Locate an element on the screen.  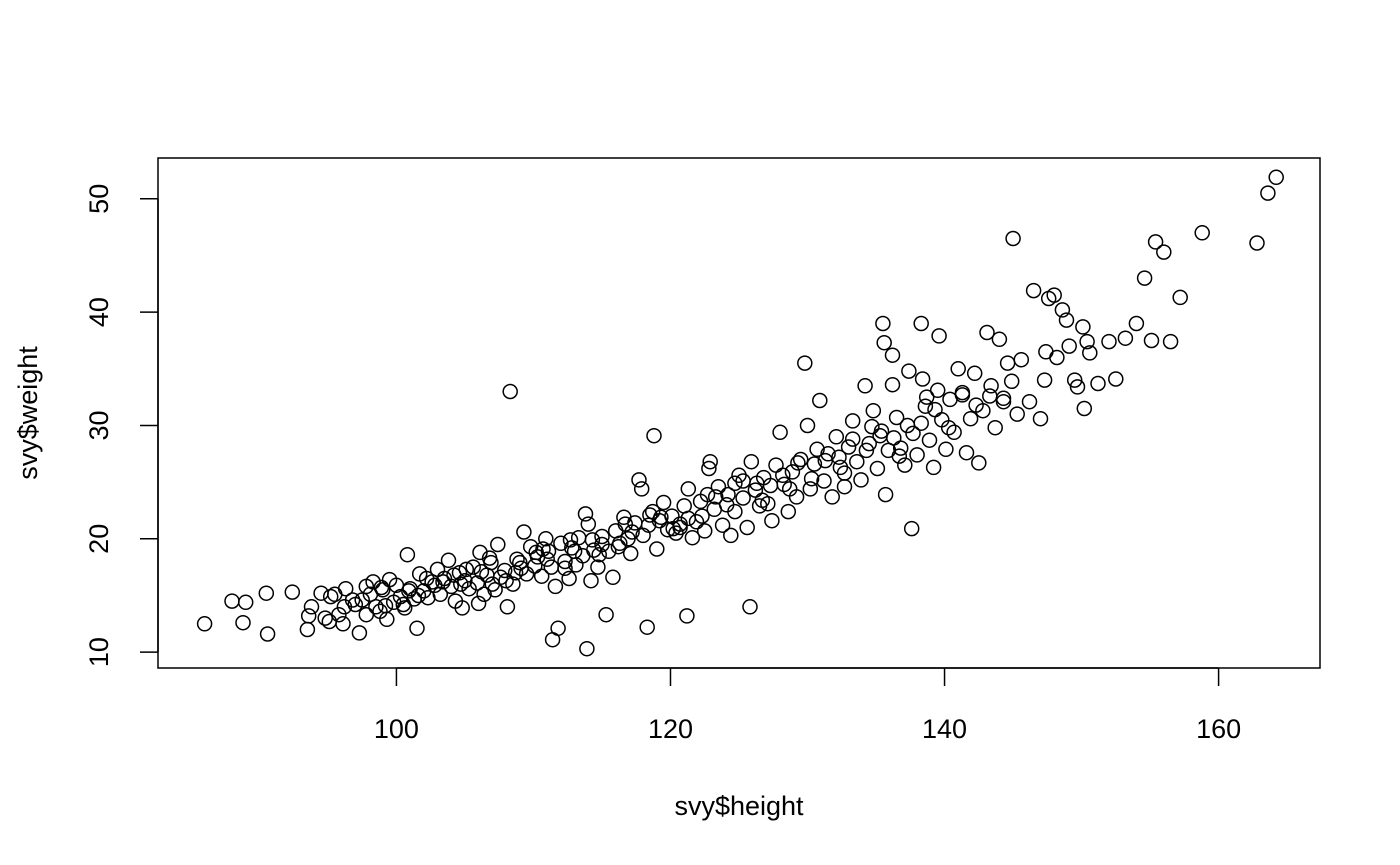
y-tick-label: 40 is located at coordinates (99, 312).